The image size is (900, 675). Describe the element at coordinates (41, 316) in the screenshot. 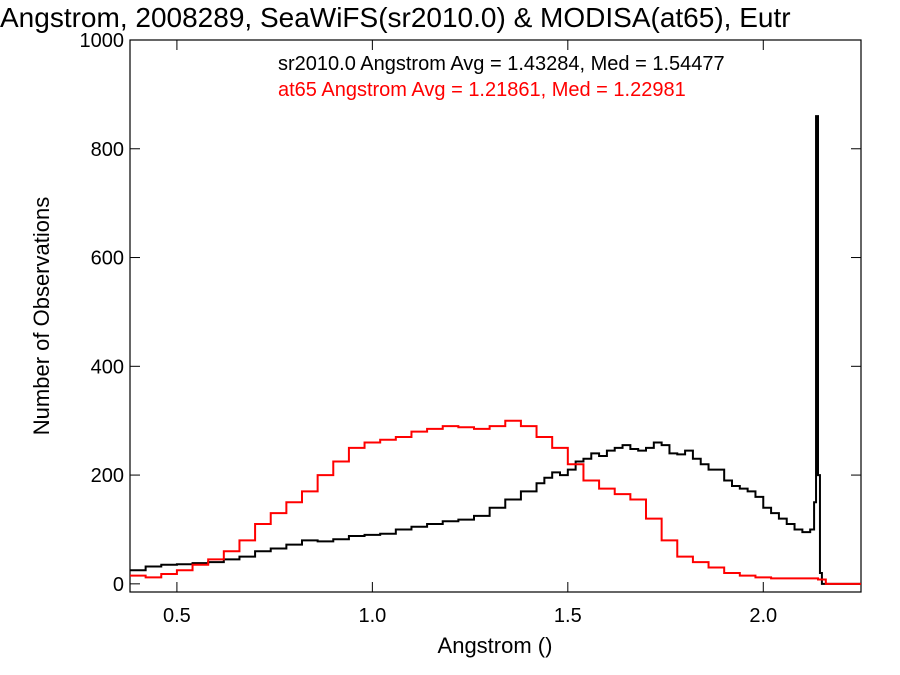

I see `y-axis-label: Number of Observations` at that location.